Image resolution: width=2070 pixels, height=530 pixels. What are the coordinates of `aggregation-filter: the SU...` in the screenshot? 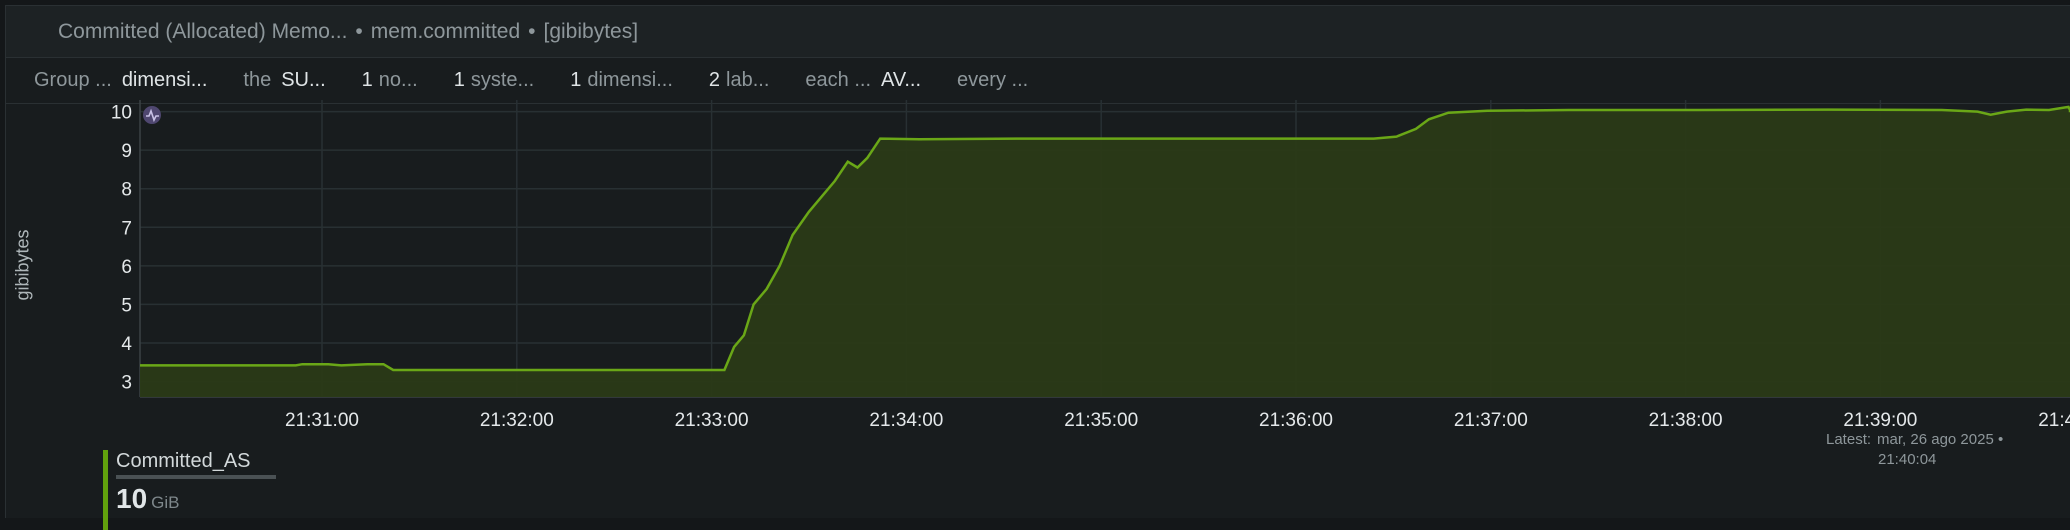 It's located at (284, 80).